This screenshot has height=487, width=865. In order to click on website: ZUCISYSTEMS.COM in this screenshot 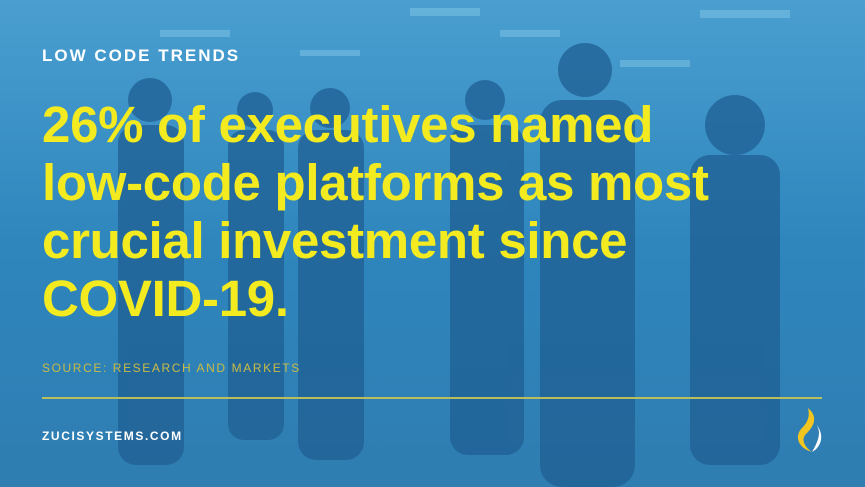, I will do `click(112, 436)`.